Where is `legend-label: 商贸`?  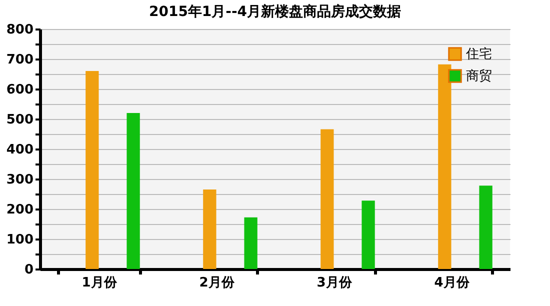
legend-label: 商贸 is located at coordinates (479, 76).